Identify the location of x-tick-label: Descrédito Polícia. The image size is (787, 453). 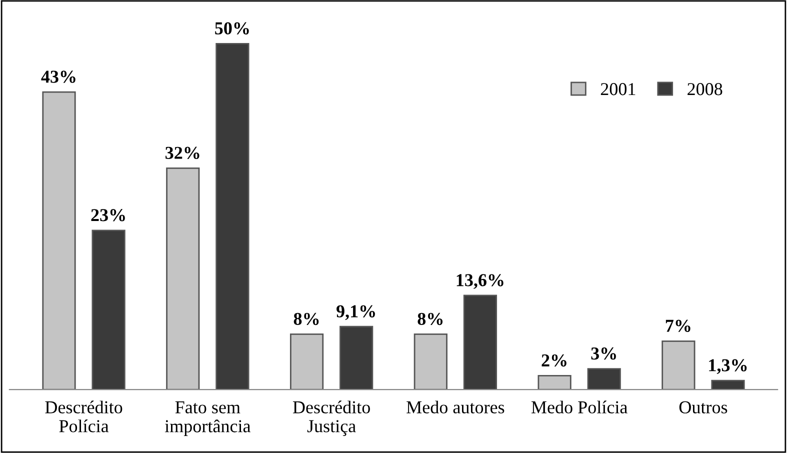
(83, 416).